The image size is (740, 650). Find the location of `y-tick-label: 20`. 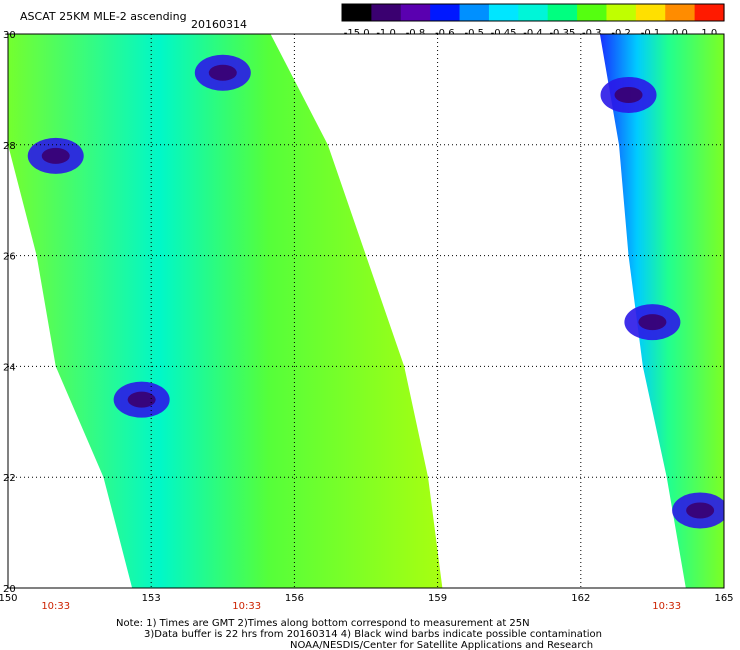

y-tick-label: 20 is located at coordinates (9, 589).